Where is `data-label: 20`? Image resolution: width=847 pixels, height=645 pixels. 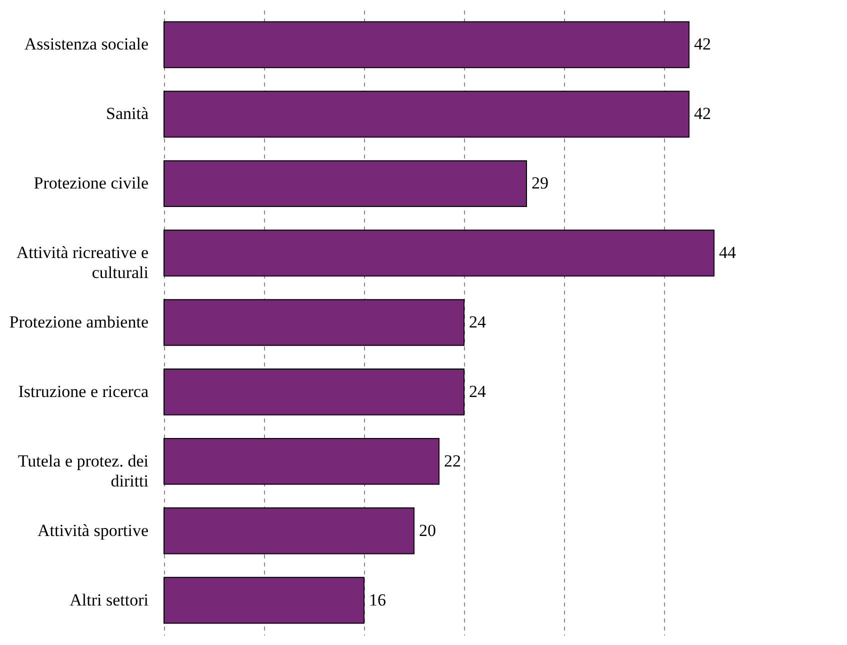 data-label: 20 is located at coordinates (427, 530).